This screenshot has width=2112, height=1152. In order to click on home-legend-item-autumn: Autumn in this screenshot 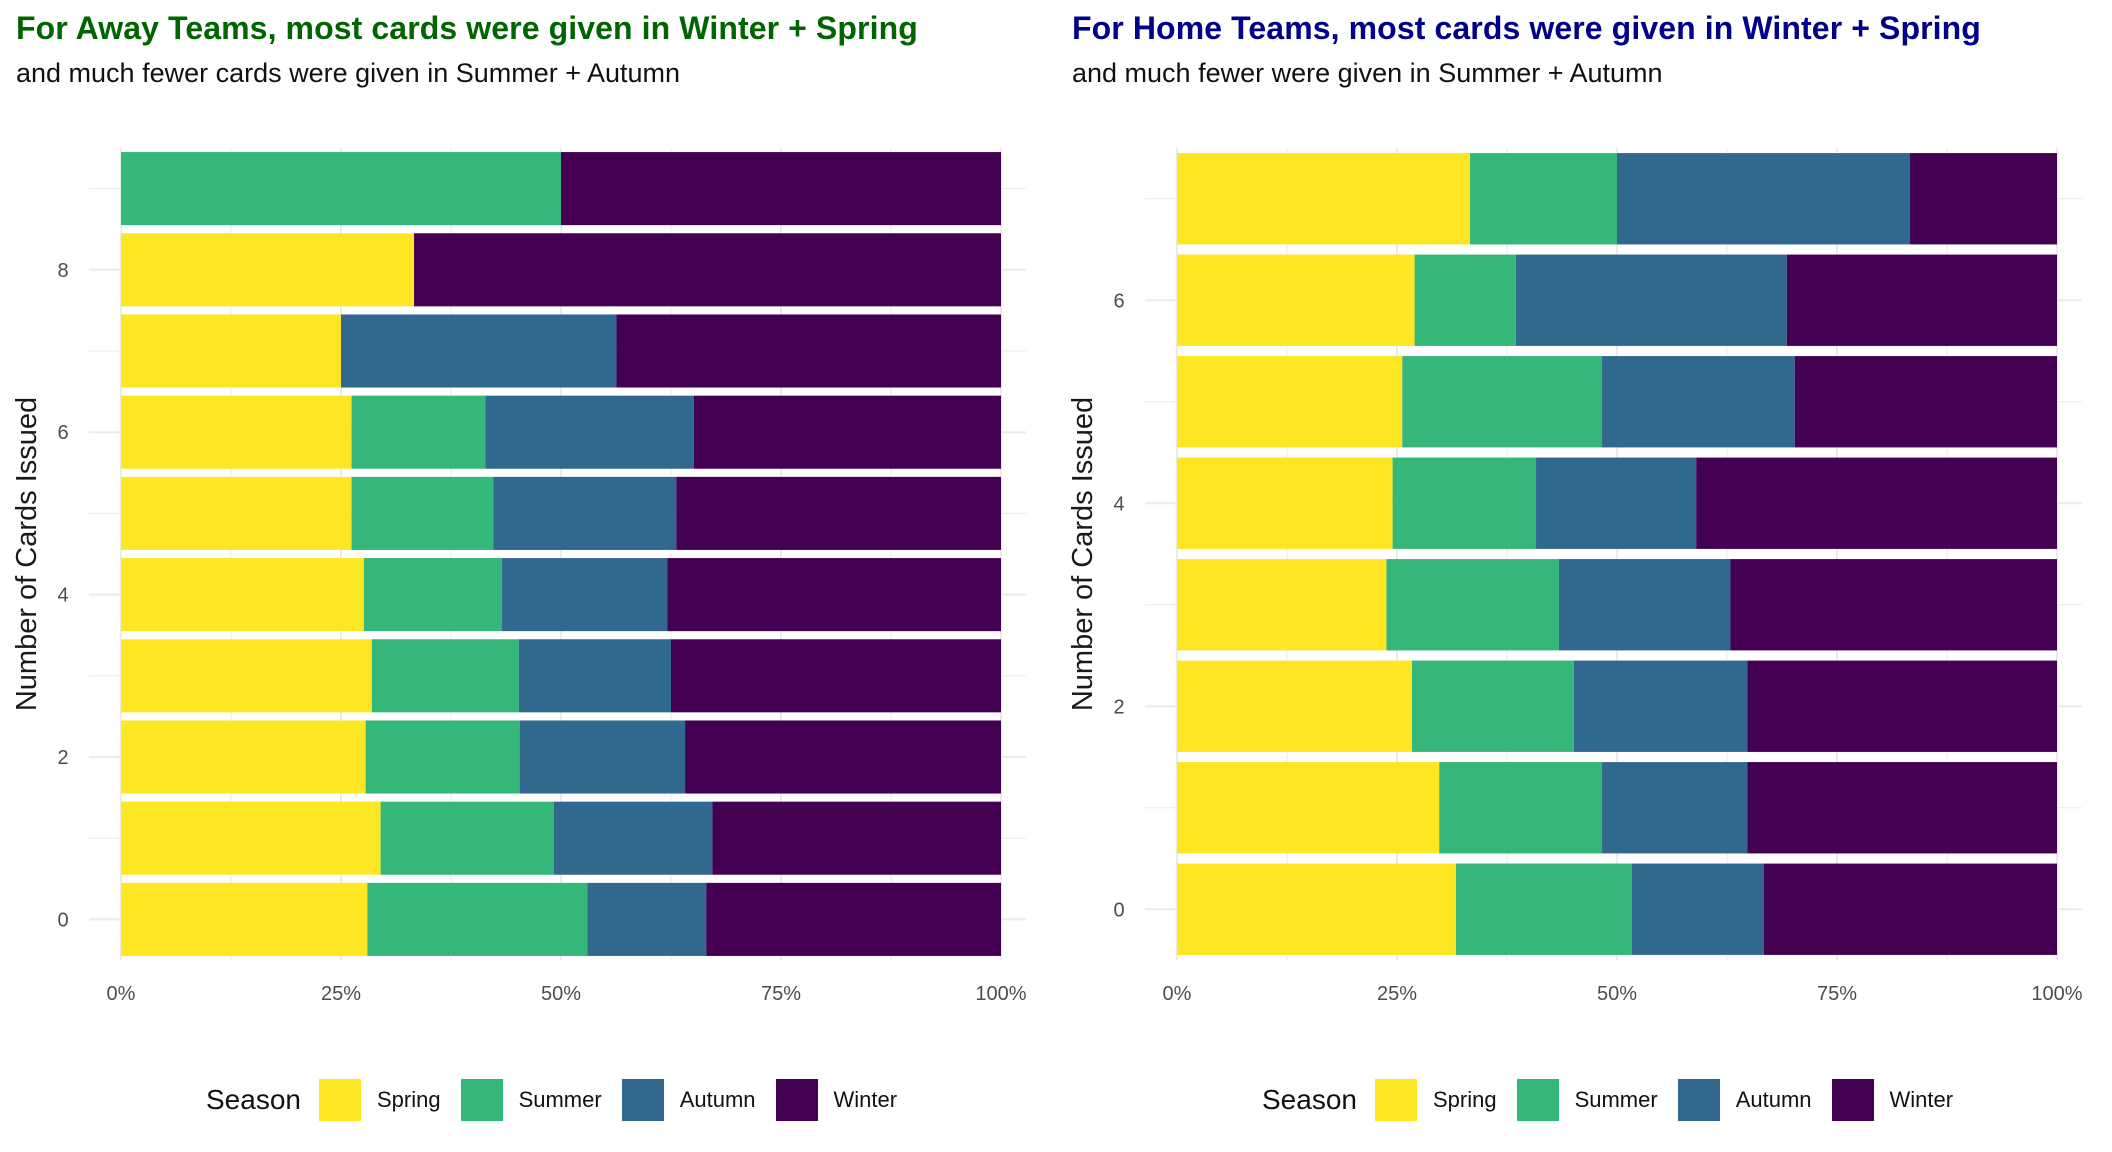, I will do `click(1744, 1100)`.